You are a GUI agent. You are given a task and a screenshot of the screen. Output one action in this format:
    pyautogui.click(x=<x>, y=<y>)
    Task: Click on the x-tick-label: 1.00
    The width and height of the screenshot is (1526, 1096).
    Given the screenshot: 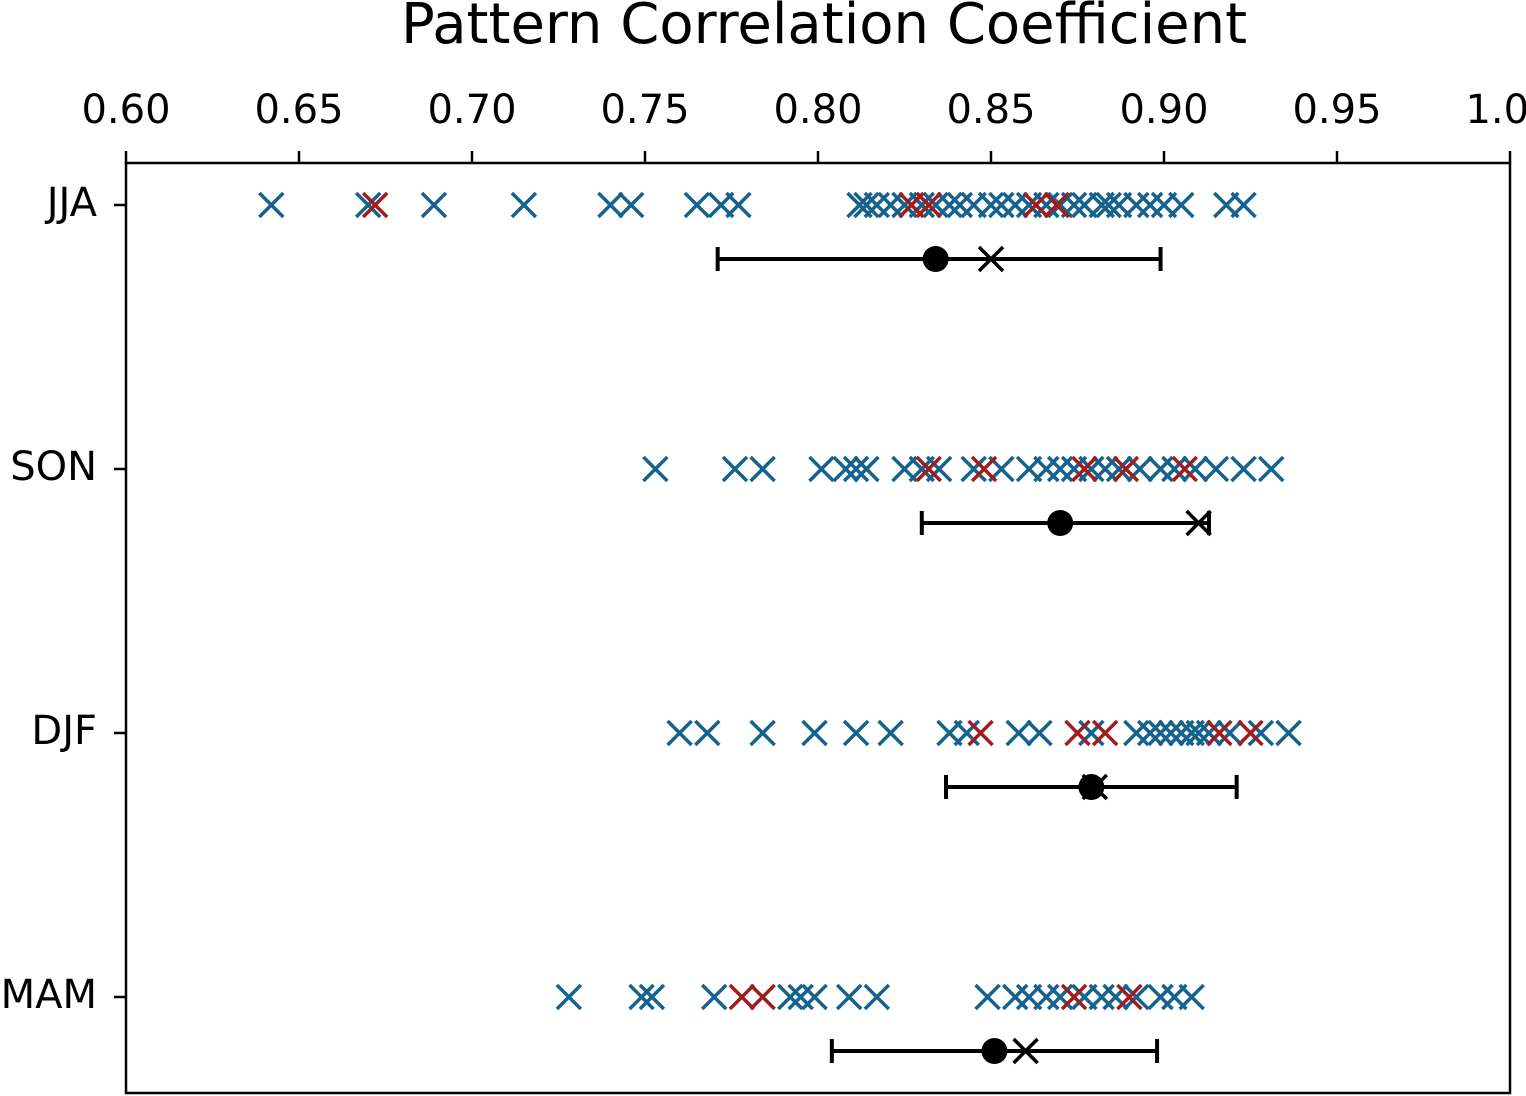 What is the action you would take?
    pyautogui.click(x=1495, y=110)
    